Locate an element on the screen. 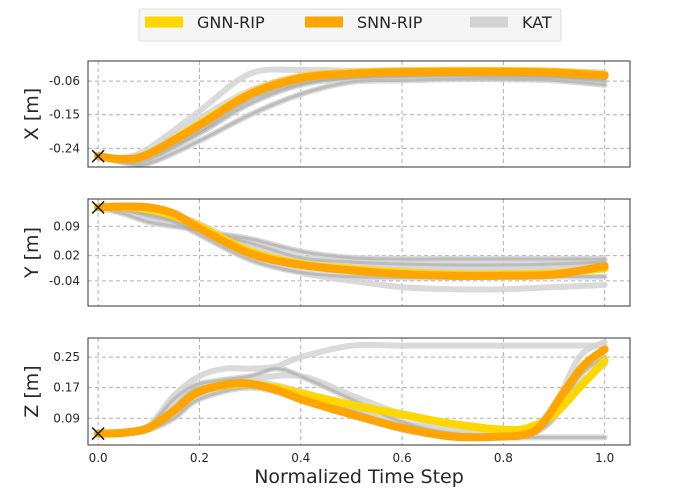 The width and height of the screenshot is (700, 500). ytick-label-x-1: -0.15 is located at coordinates (64, 115).